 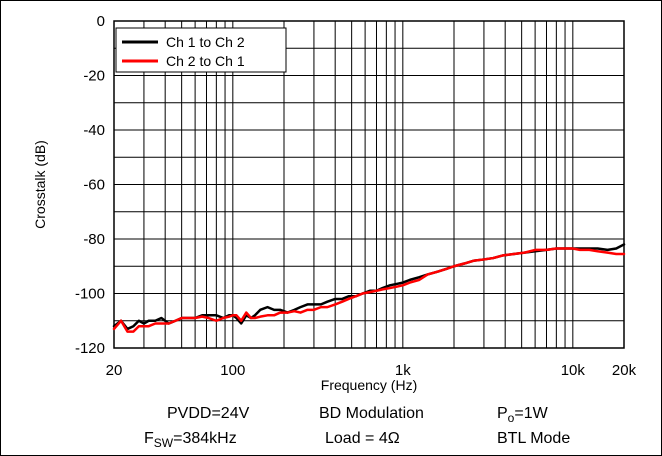 I want to click on condition-switching-frequency: FSW=384kHz, so click(x=190, y=440).